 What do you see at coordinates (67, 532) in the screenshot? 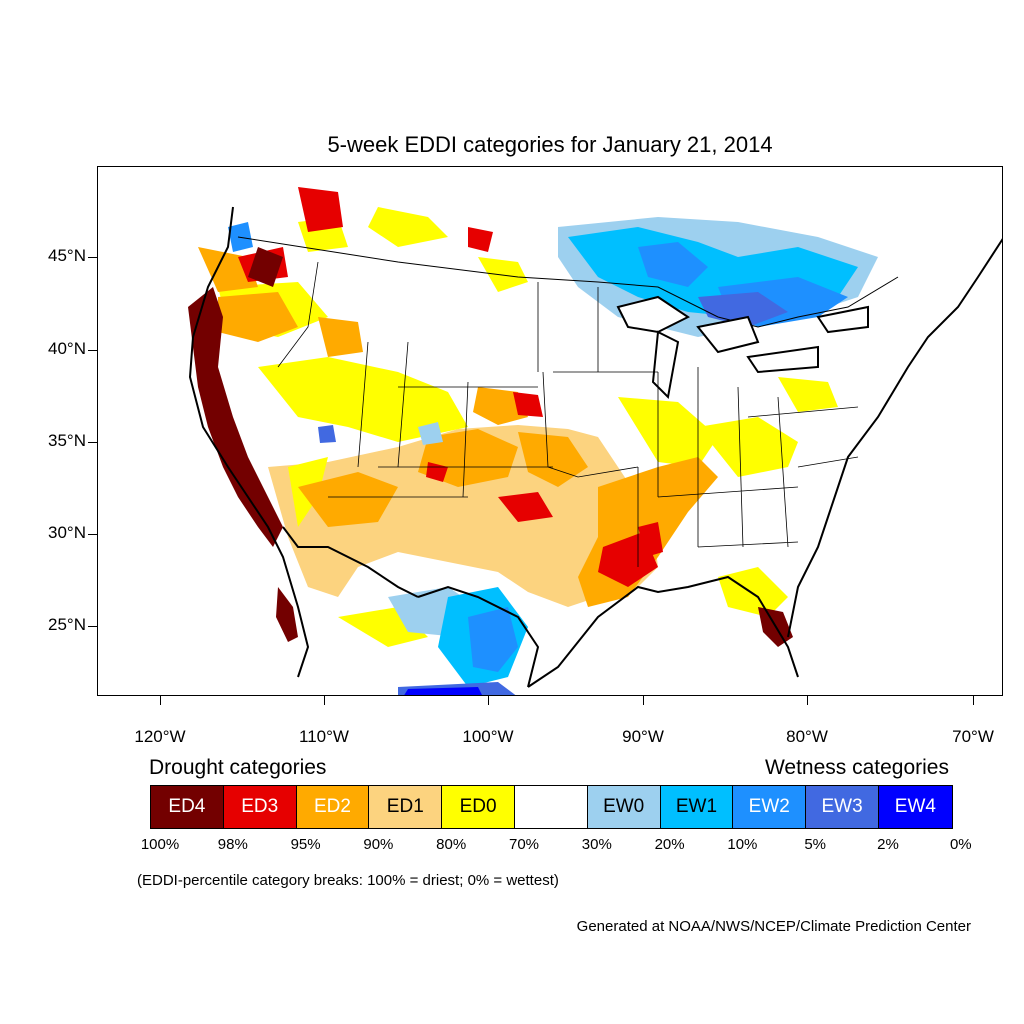
I see `lat-label: 30°N` at bounding box center [67, 532].